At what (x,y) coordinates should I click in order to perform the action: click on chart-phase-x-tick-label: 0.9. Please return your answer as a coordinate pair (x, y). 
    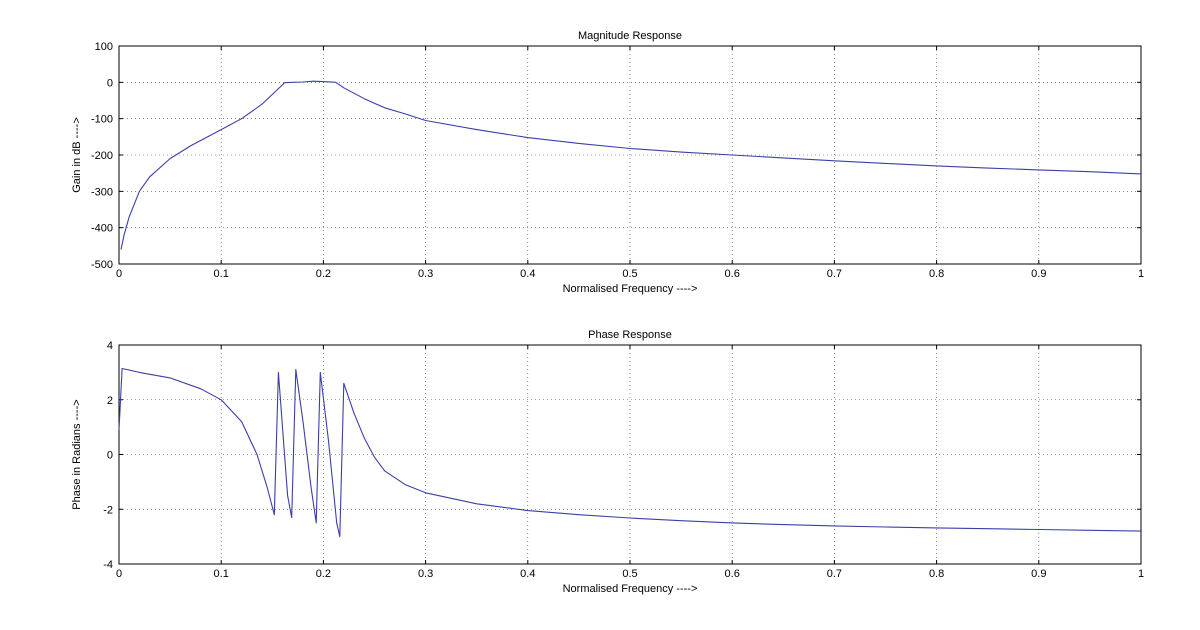
    Looking at the image, I should click on (1038, 574).